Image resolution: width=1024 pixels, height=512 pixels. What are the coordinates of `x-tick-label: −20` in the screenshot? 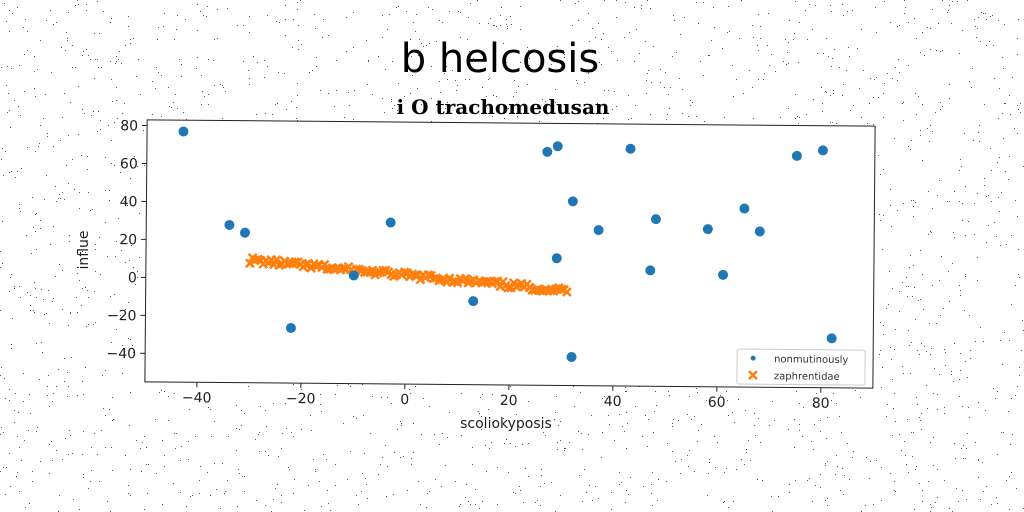 It's located at (301, 399).